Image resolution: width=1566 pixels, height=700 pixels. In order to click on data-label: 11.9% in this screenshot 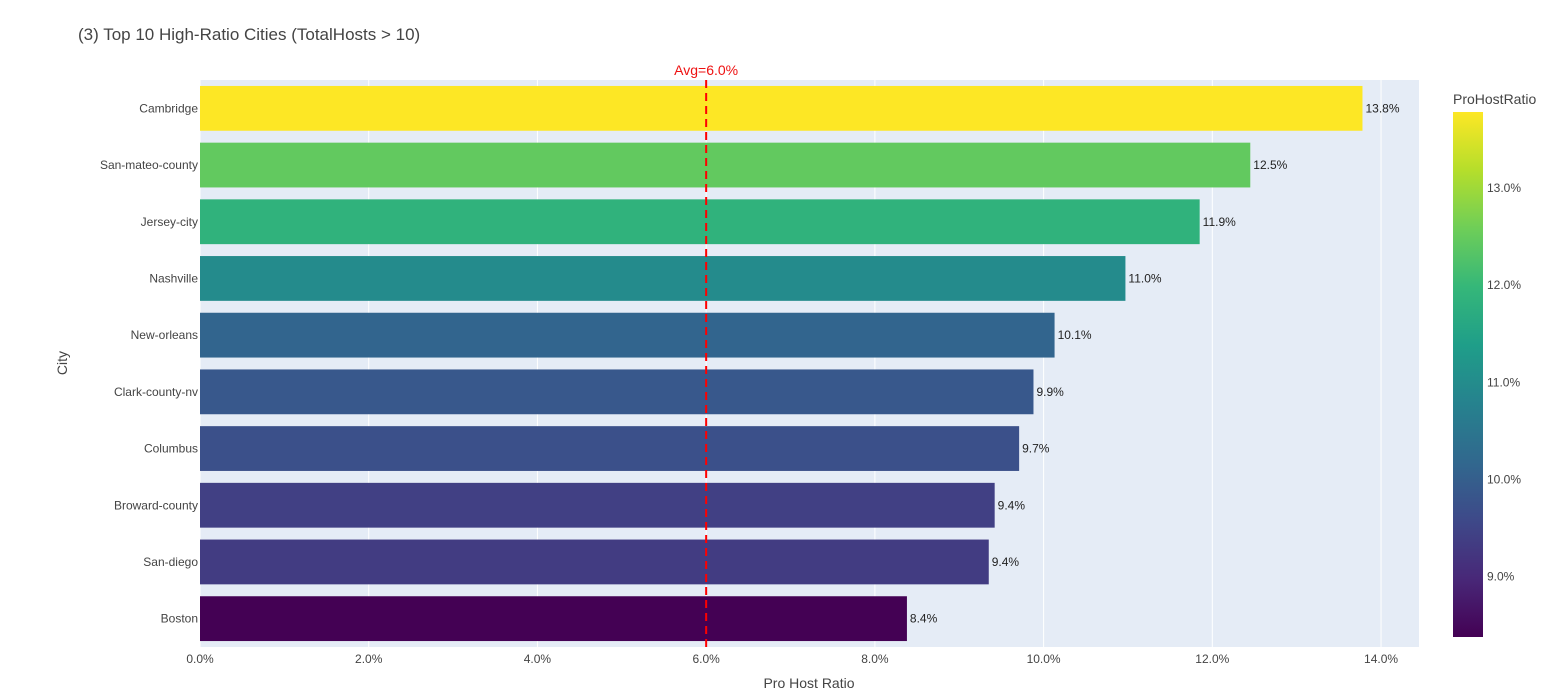, I will do `click(1219, 222)`.